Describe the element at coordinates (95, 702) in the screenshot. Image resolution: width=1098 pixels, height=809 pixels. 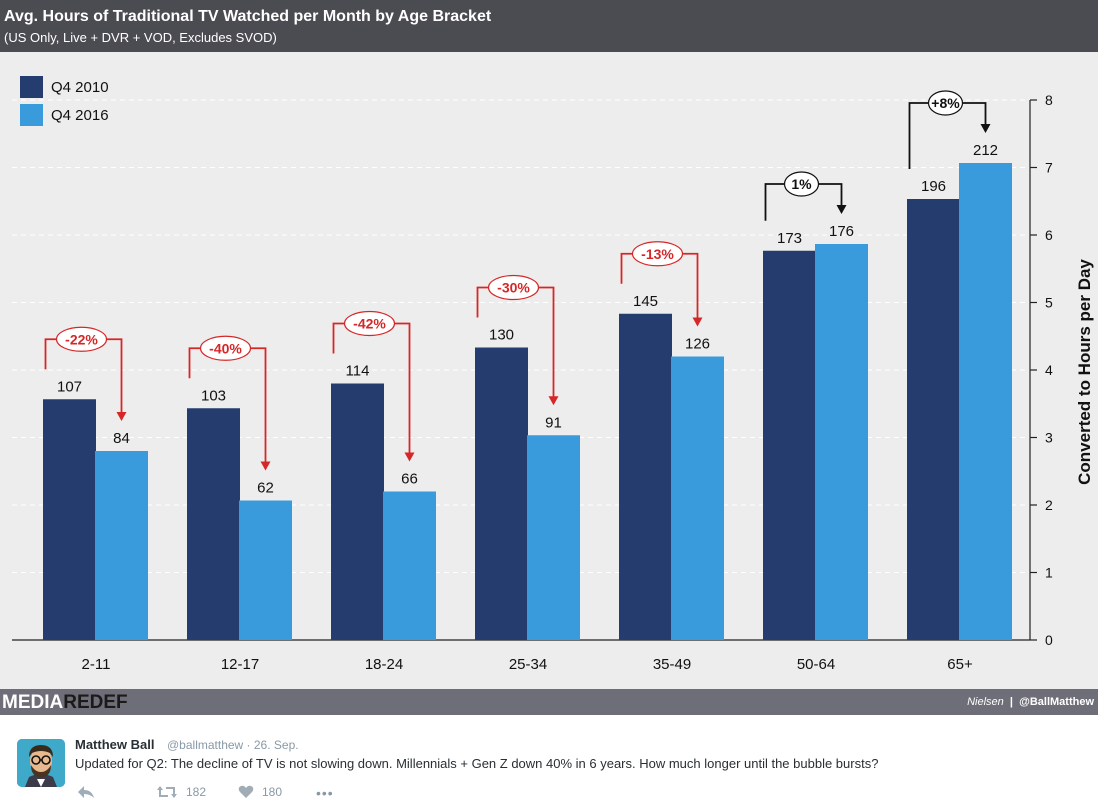
I see `logo-redef: REDEF` at that location.